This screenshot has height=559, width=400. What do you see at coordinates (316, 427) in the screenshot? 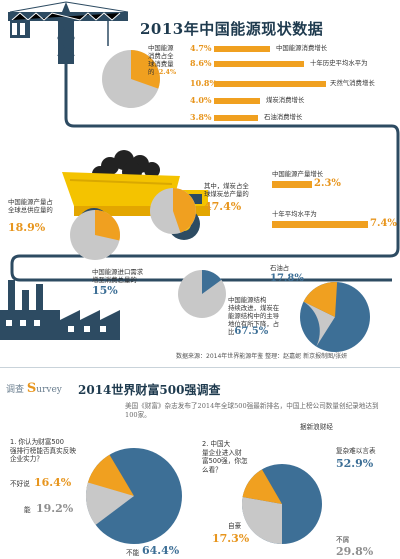
I see `survey-reporter: 据新浪财经` at bounding box center [316, 427].